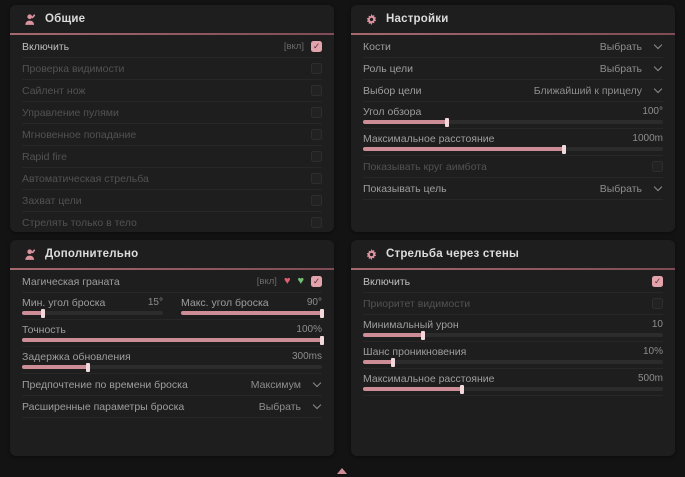 This screenshot has height=477, width=685. Describe the element at coordinates (64, 302) in the screenshot. I see `row-label: Мин. угол броска` at that location.